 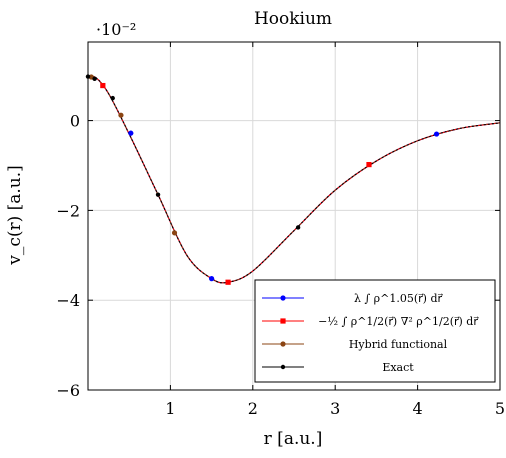 I want to click on y-tick-label: −2, so click(x=68, y=210).